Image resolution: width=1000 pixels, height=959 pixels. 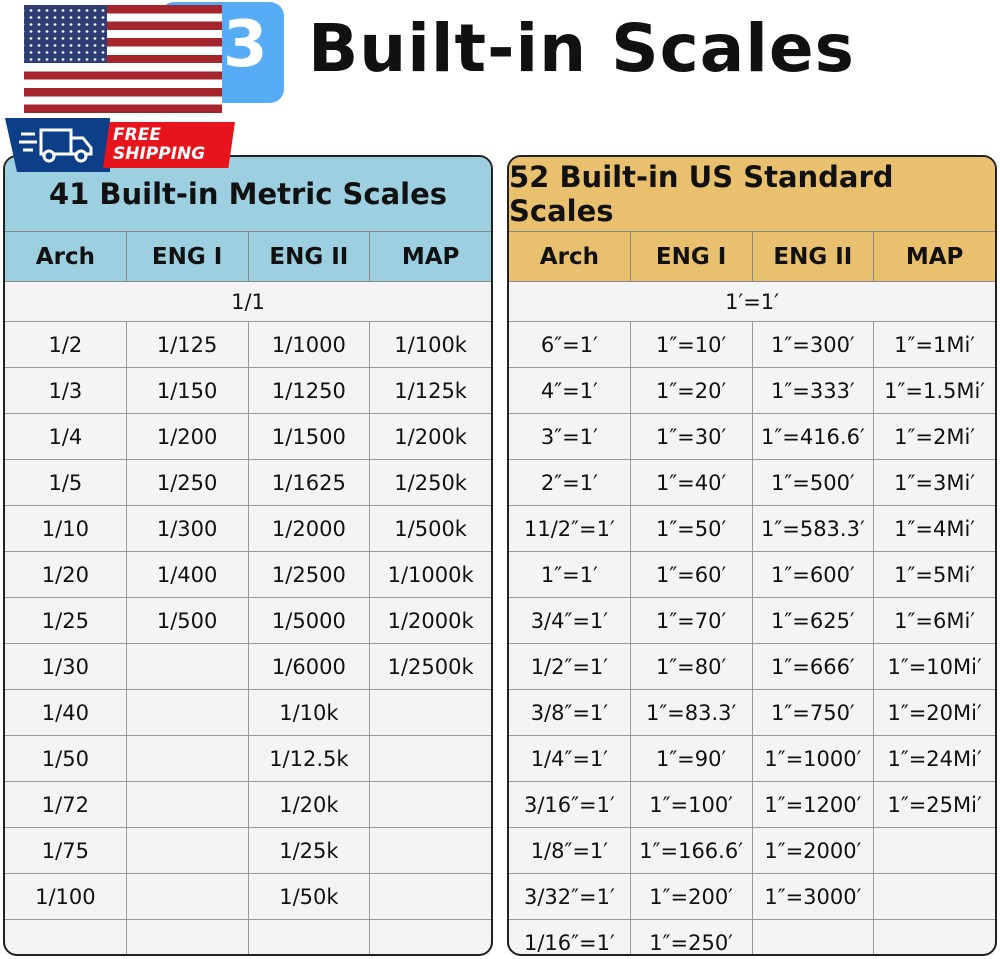 I want to click on table-row: 1/10 1/300 1/2000 1/500k, so click(x=248, y=529).